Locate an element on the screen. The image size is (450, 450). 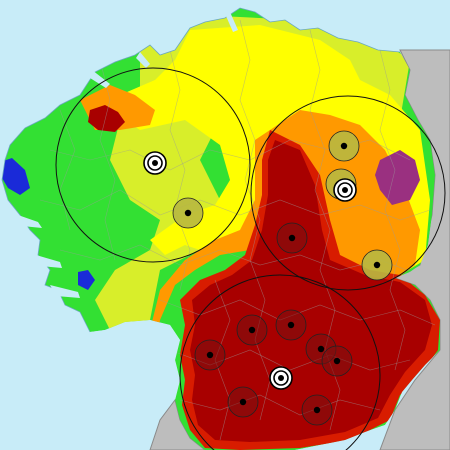
radar-site-icon-radar-e is located at coordinates (345, 190).